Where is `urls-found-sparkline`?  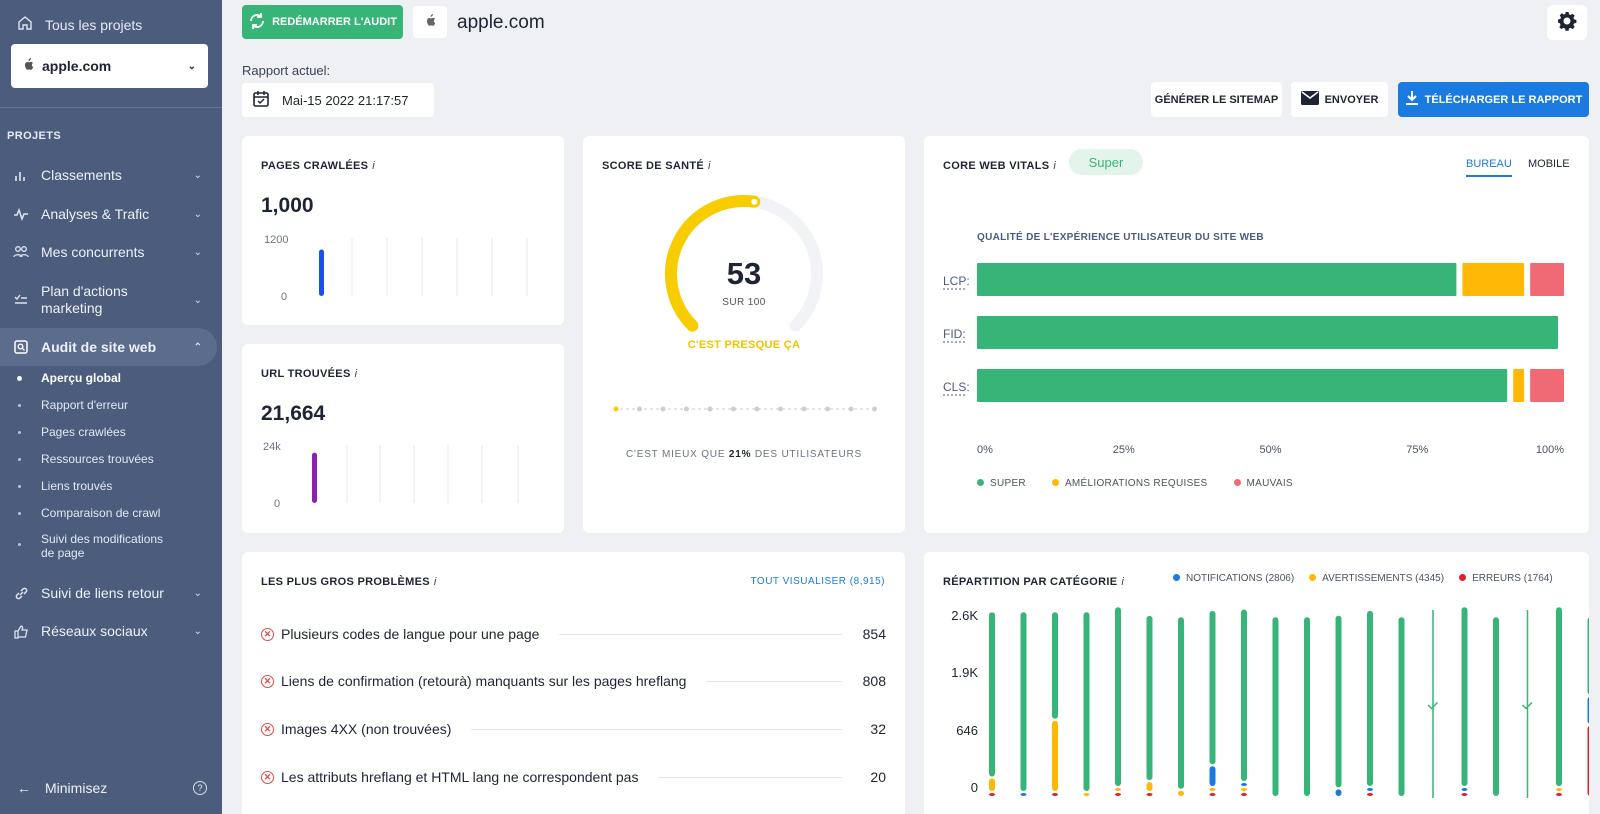
urls-found-sparkline is located at coordinates (415, 474).